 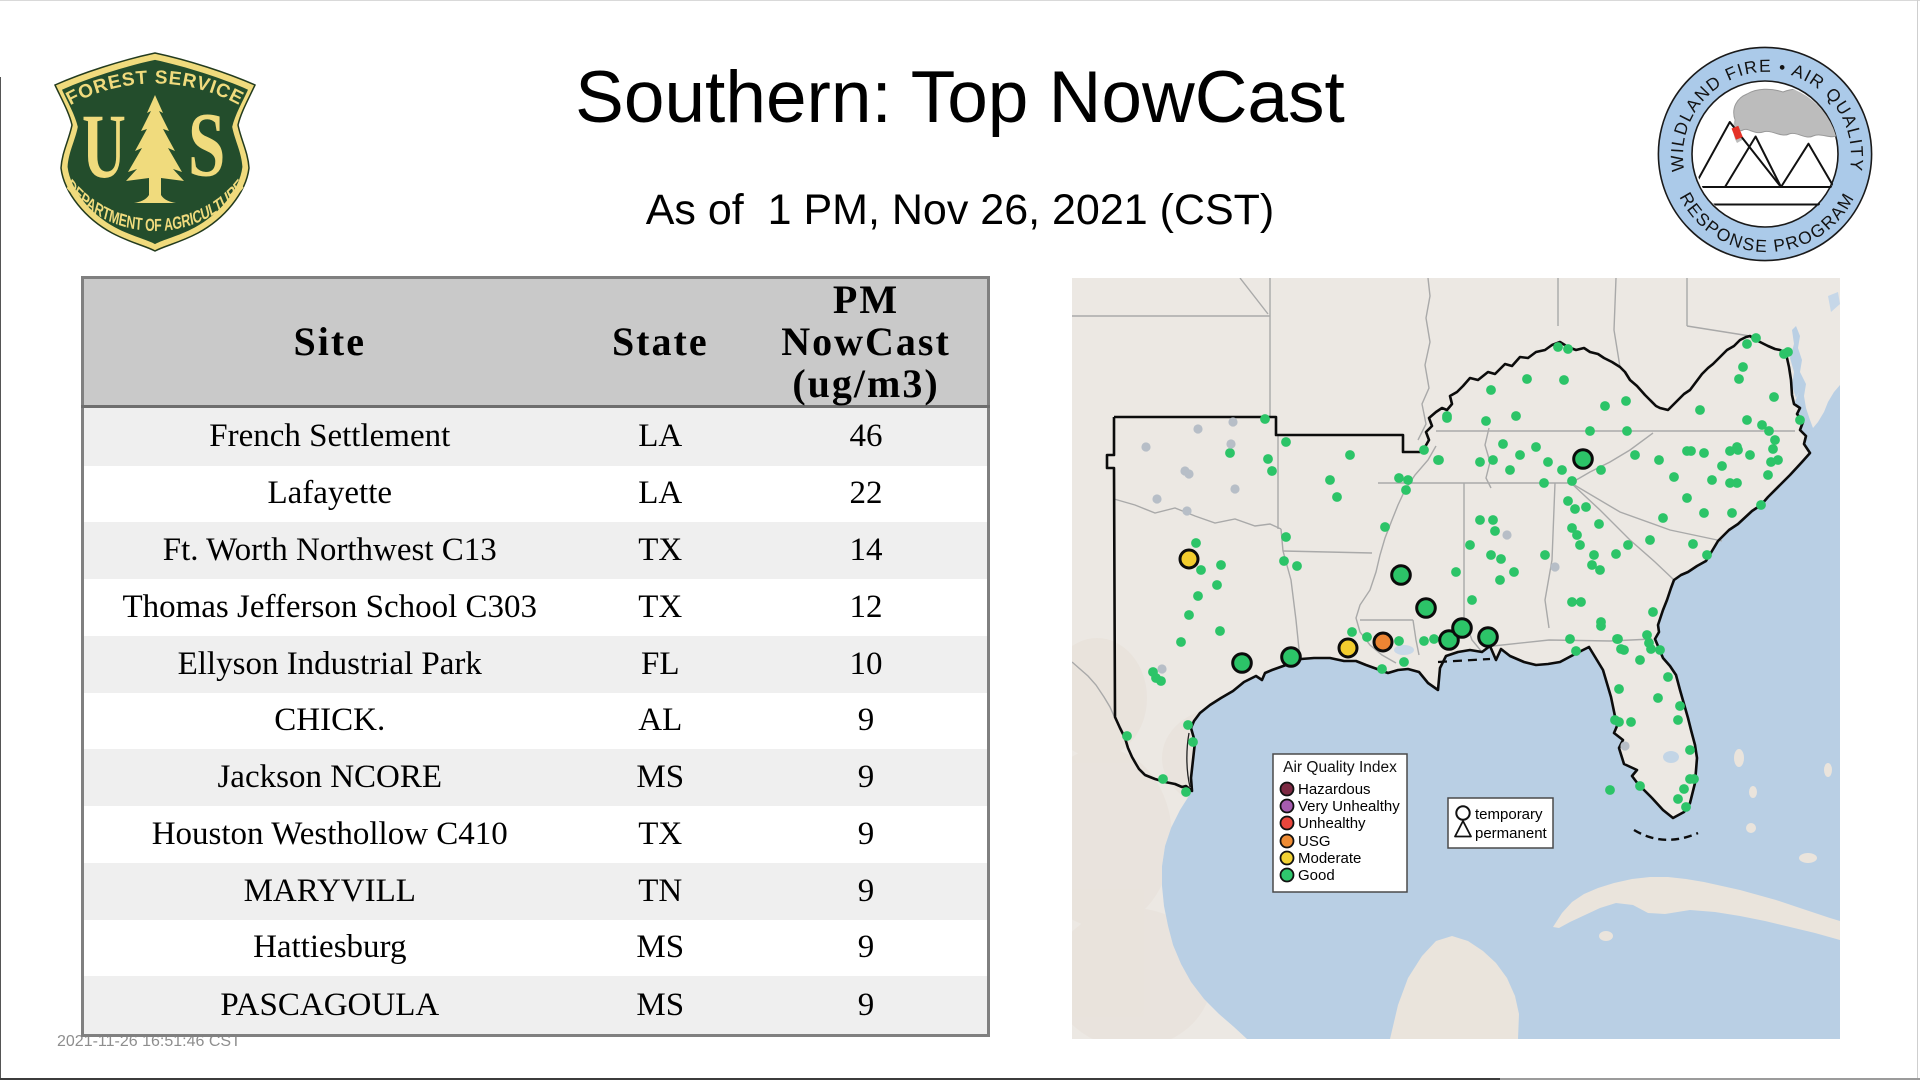 I want to click on svg-text: Good, so click(x=1316, y=875).